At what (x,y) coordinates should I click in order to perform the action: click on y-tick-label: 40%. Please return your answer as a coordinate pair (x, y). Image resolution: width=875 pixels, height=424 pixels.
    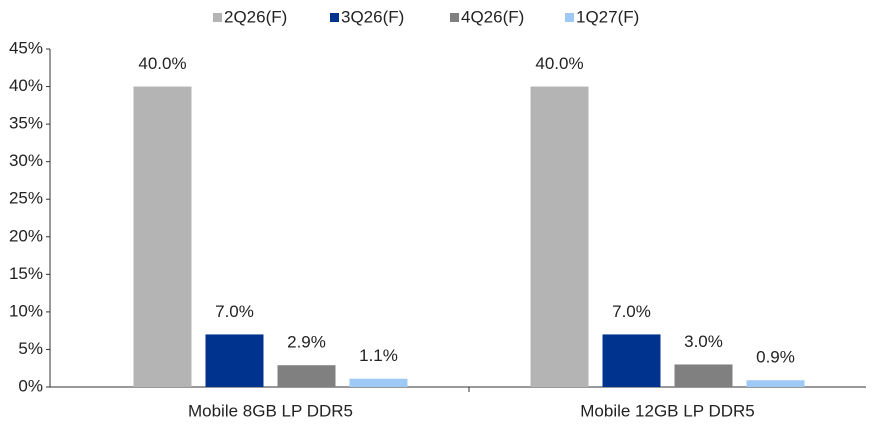
    Looking at the image, I should click on (26, 85).